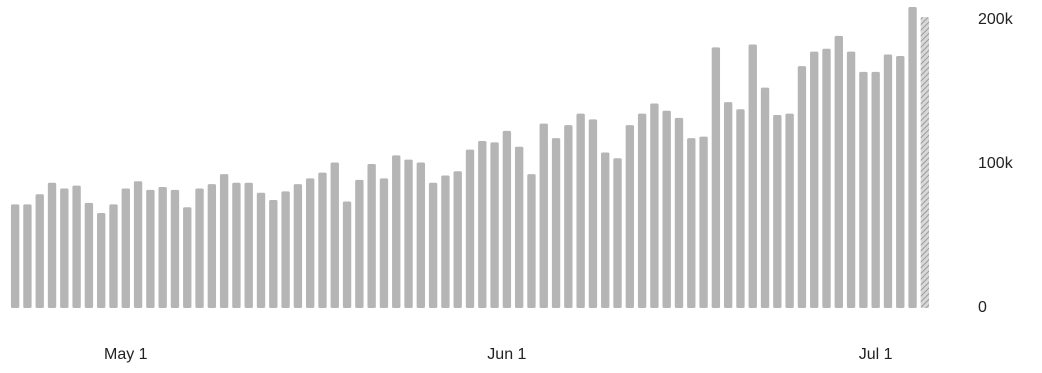 The width and height of the screenshot is (1042, 373). What do you see at coordinates (126, 354) in the screenshot?
I see `x-tick-label: May 1` at bounding box center [126, 354].